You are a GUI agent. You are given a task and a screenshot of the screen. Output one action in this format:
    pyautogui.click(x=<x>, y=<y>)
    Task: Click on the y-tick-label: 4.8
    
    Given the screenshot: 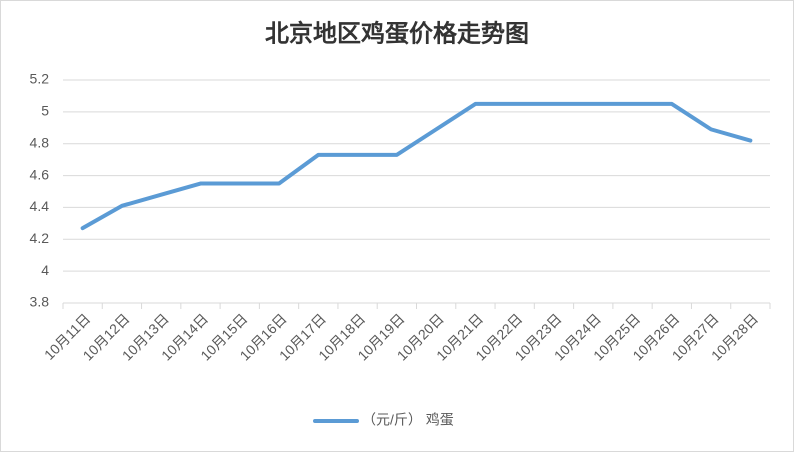 What is the action you would take?
    pyautogui.click(x=40, y=142)
    